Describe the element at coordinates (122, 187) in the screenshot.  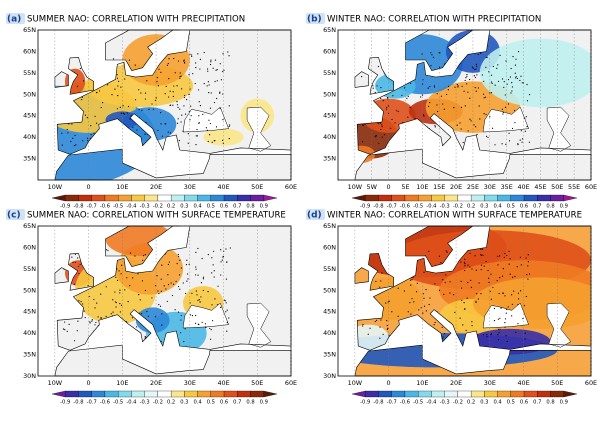
I see `lon-label: 10E` at that location.